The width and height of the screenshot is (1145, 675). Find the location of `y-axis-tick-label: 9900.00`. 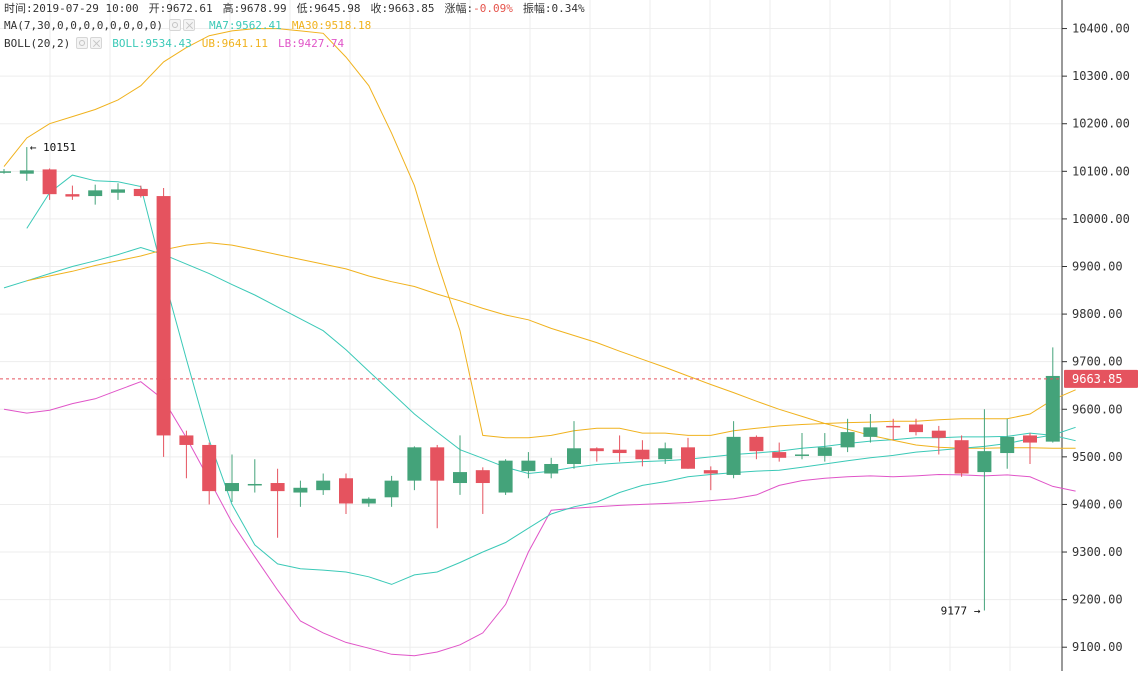

y-axis-tick-label: 9900.00 is located at coordinates (1097, 266).